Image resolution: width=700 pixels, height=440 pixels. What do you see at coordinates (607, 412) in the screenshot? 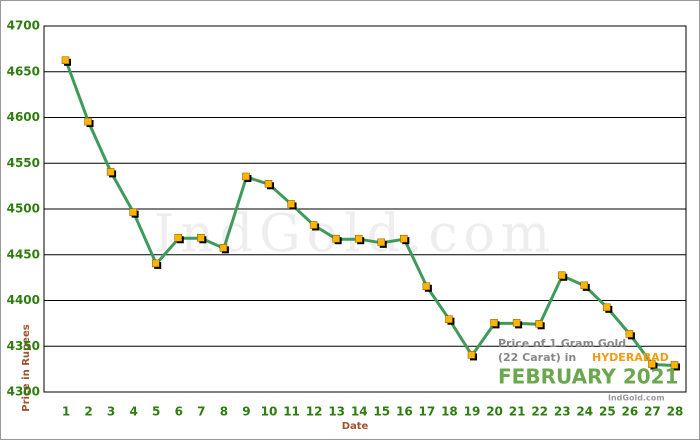
I see `x-tick-label: 25` at bounding box center [607, 412].